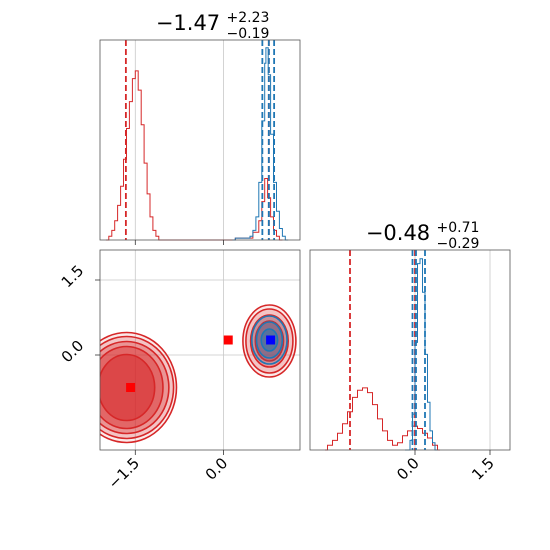  I want to click on x-tick-label-1: 0.0, so click(217, 469).